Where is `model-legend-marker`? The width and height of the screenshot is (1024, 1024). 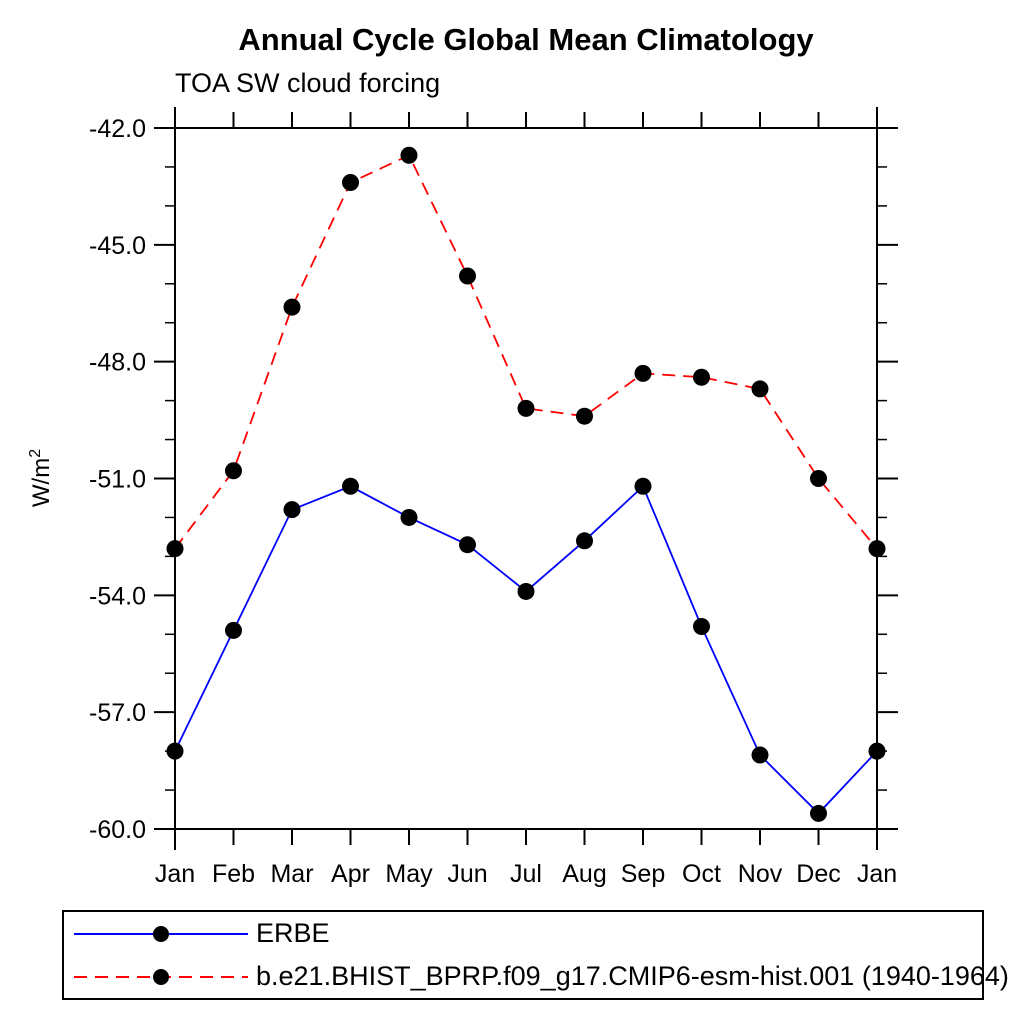
model-legend-marker is located at coordinates (161, 976).